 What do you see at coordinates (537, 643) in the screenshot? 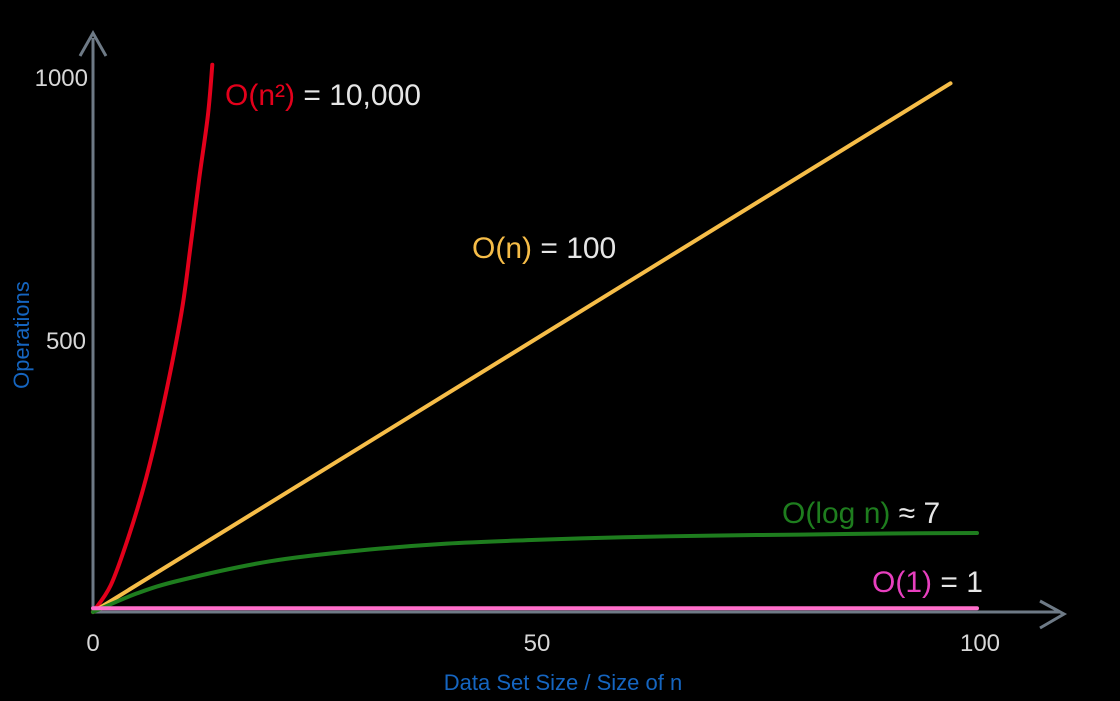
I see `x-tick-label: 50` at bounding box center [537, 643].